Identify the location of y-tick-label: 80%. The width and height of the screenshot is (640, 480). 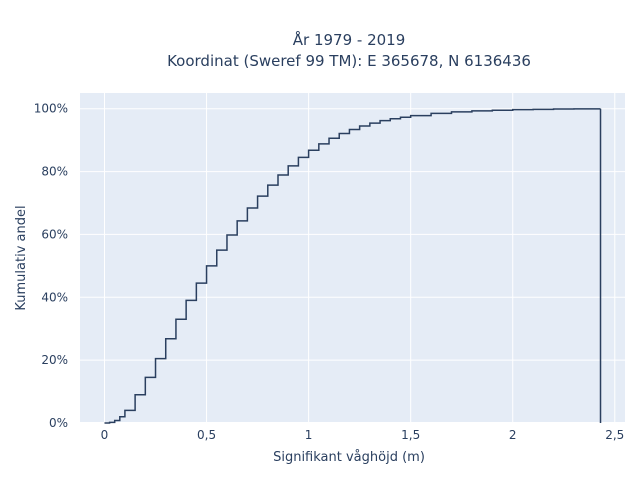
(54, 172).